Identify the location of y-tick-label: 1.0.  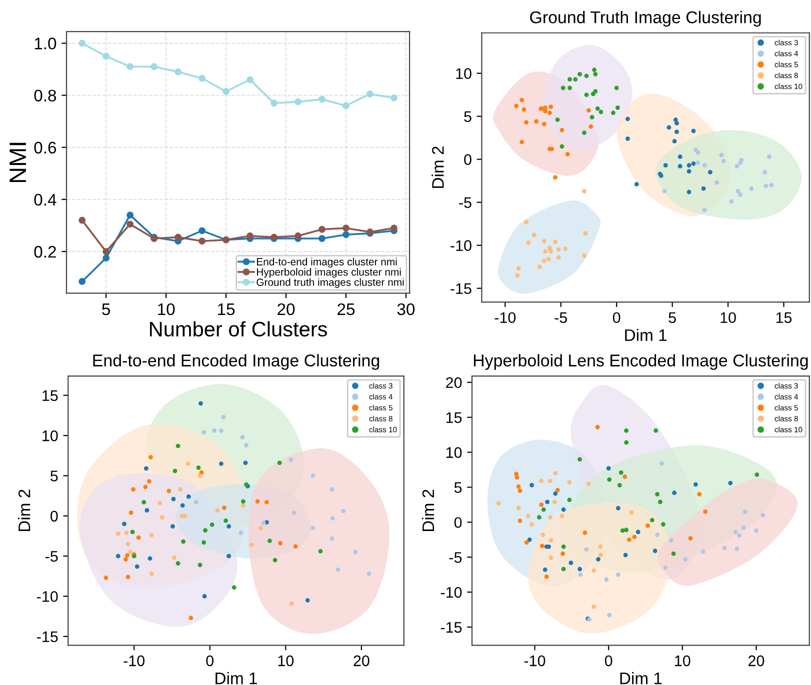
(45, 44).